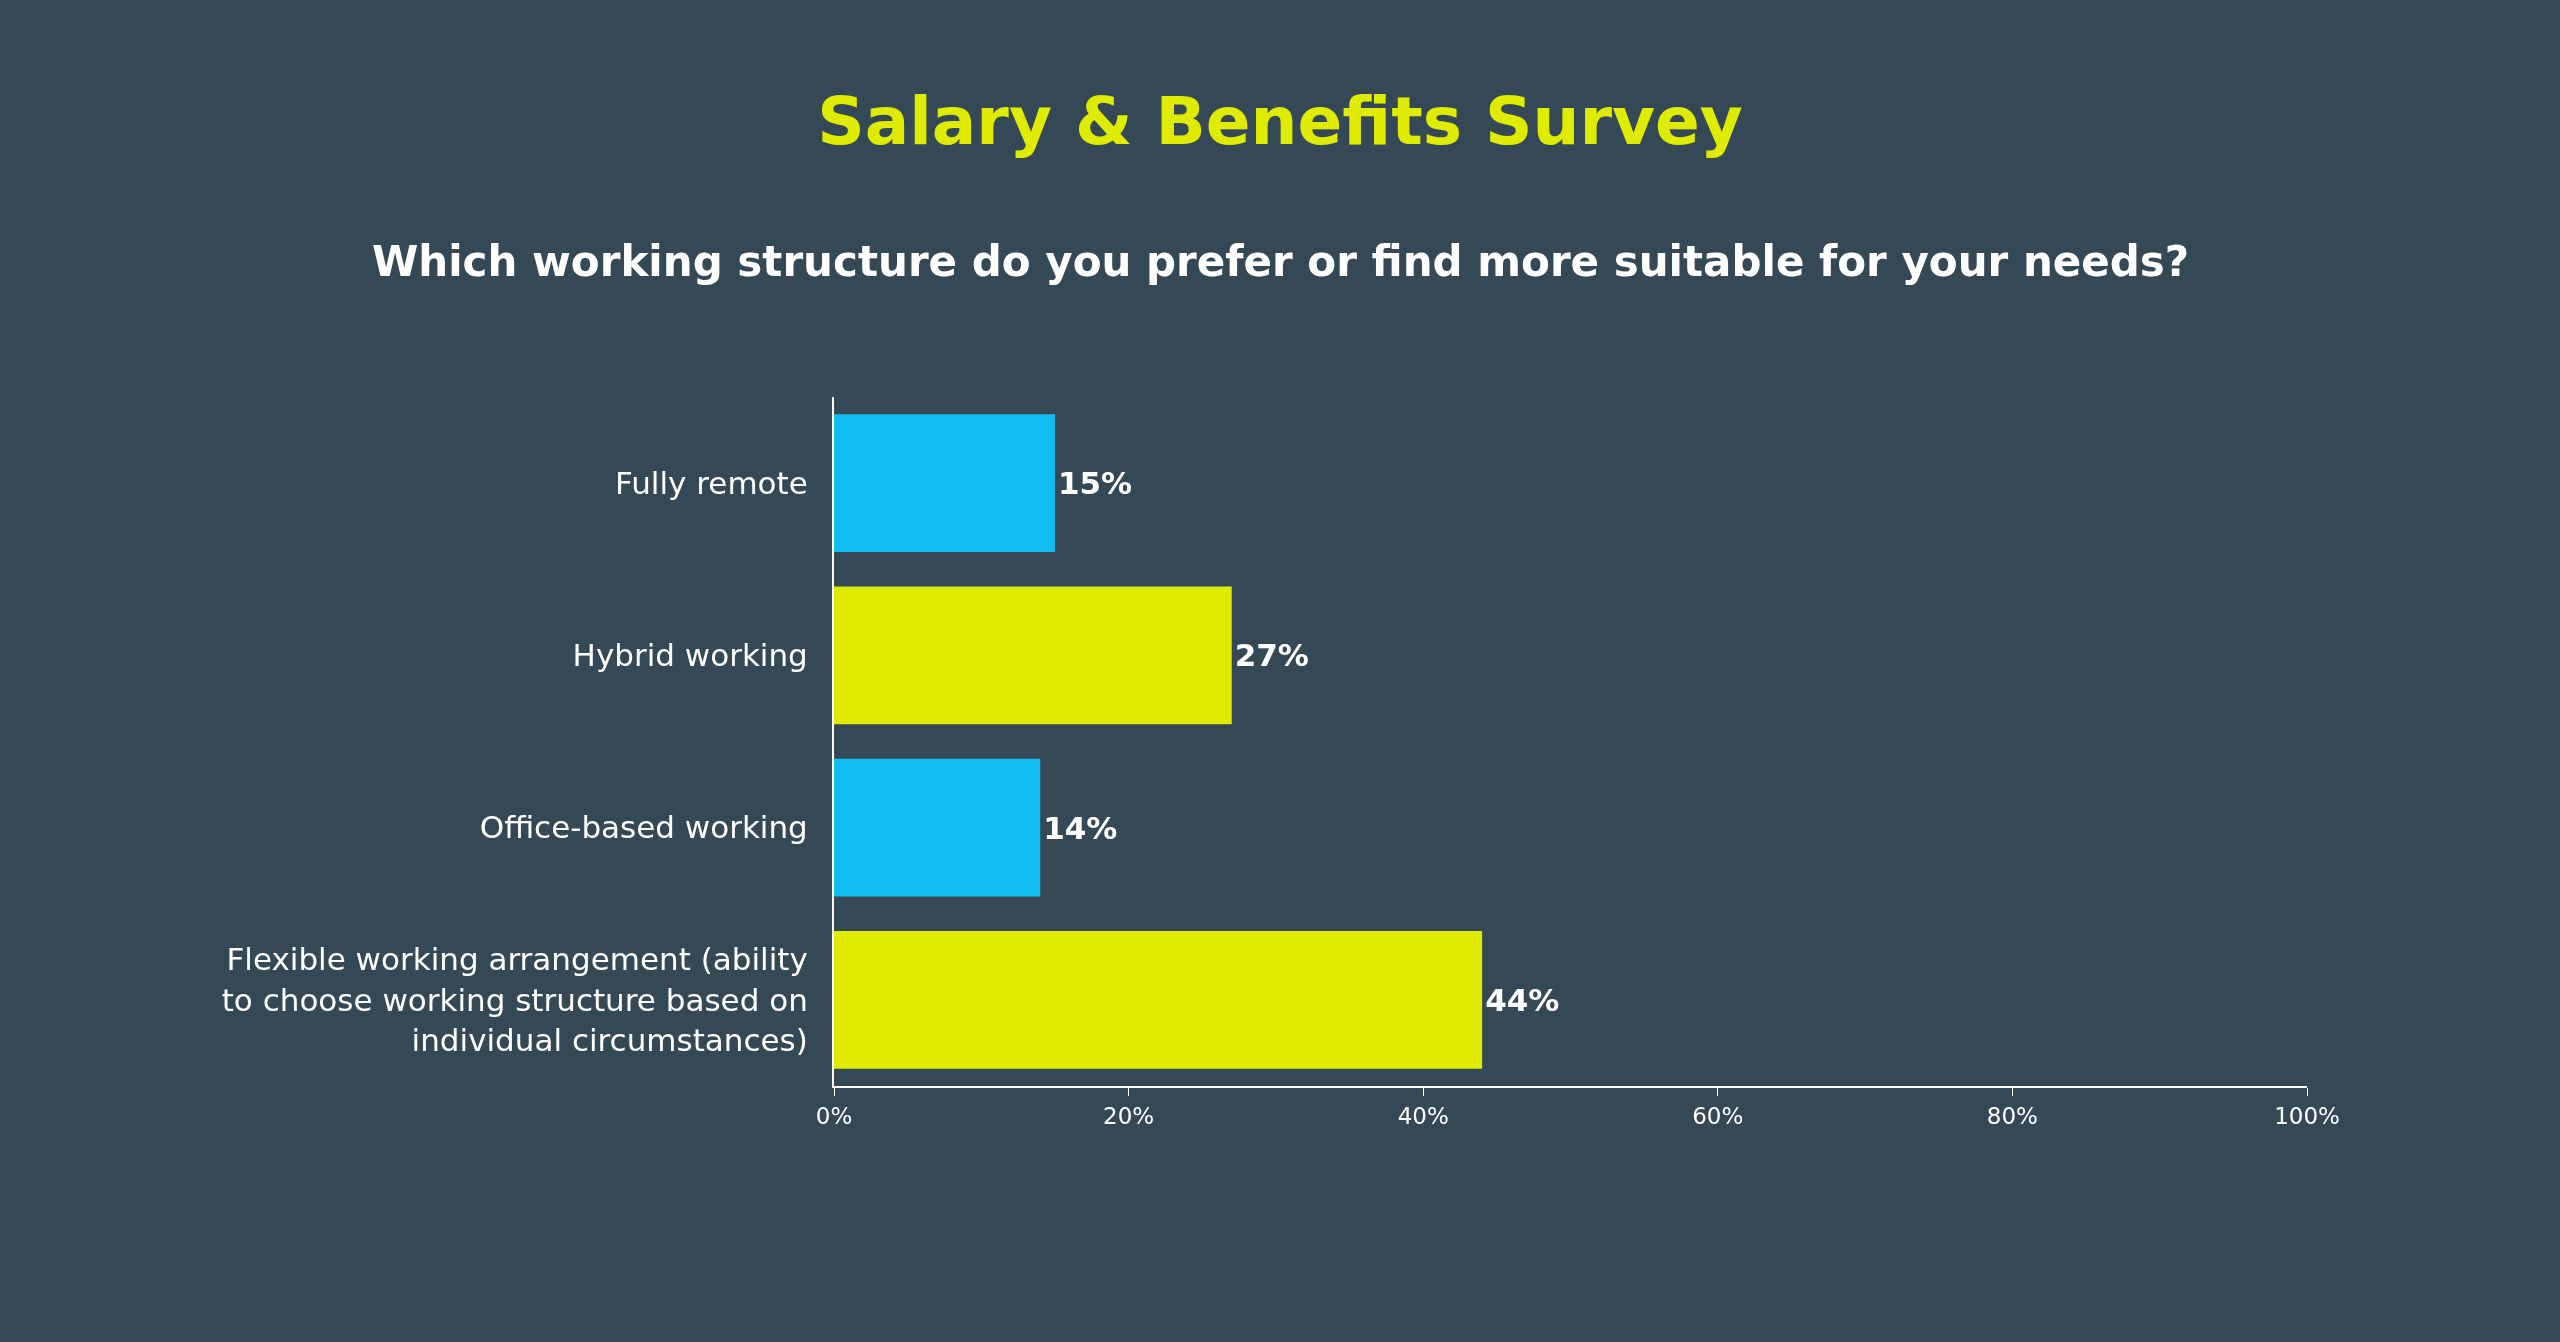  What do you see at coordinates (834, 1115) in the screenshot?
I see `x-tick-label: 0%` at bounding box center [834, 1115].